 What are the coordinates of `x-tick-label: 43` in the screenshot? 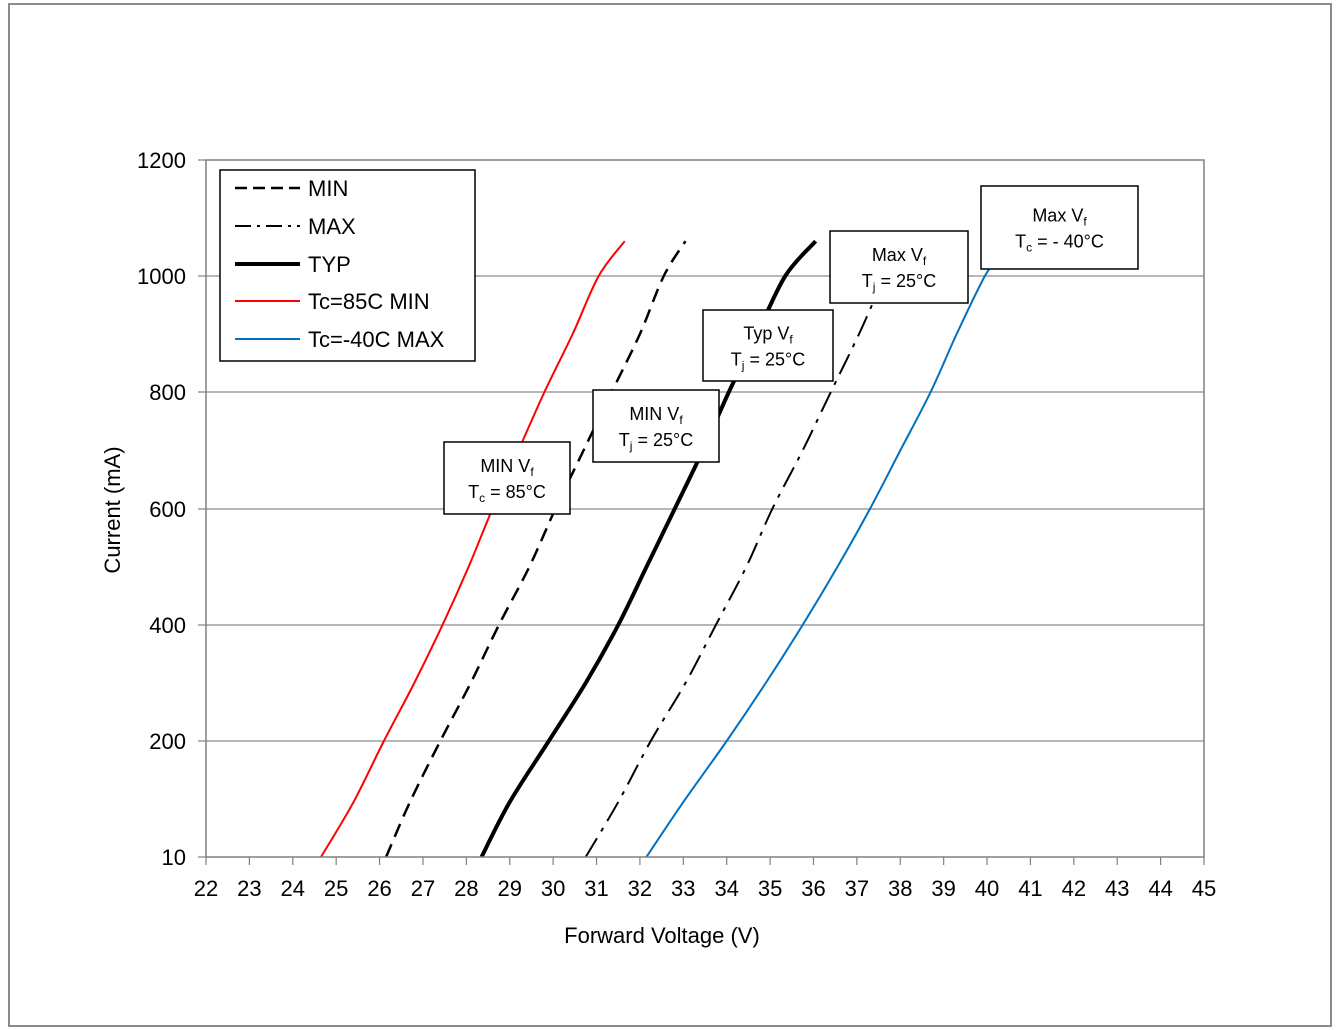 It's located at (1117, 888).